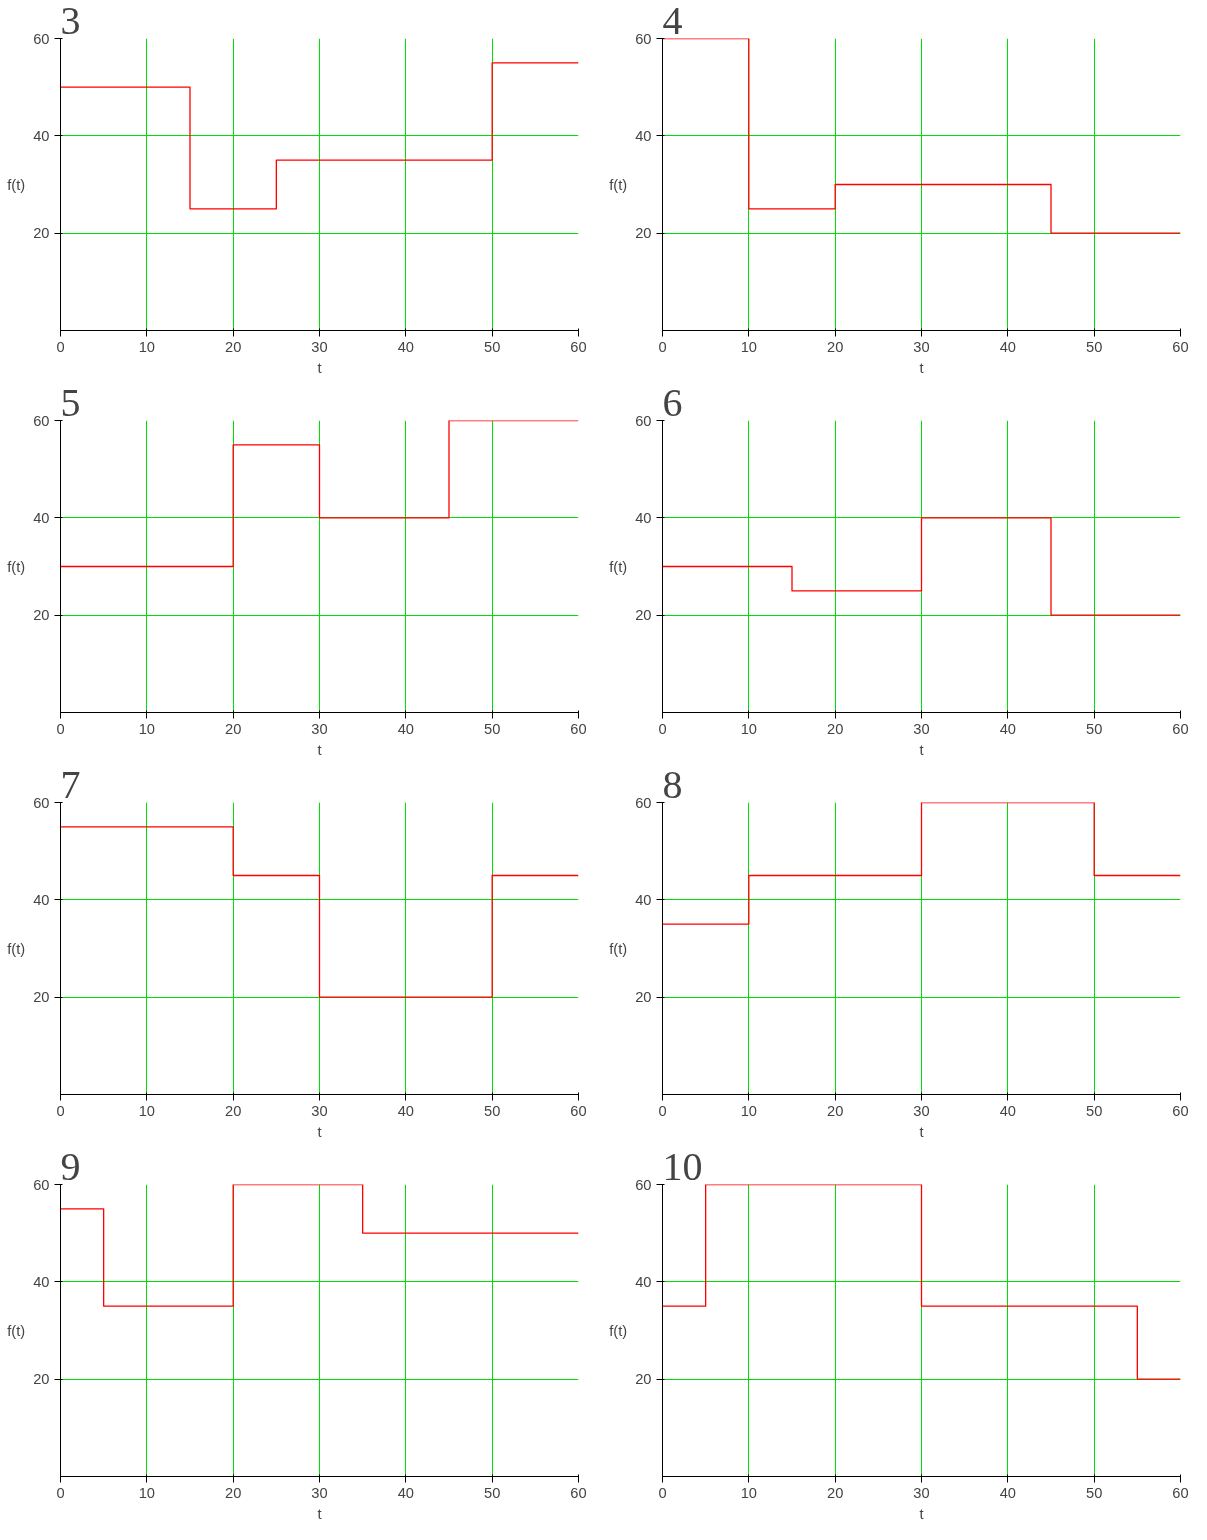 The height and width of the screenshot is (1540, 1207). I want to click on chart-title: 5, so click(70, 402).